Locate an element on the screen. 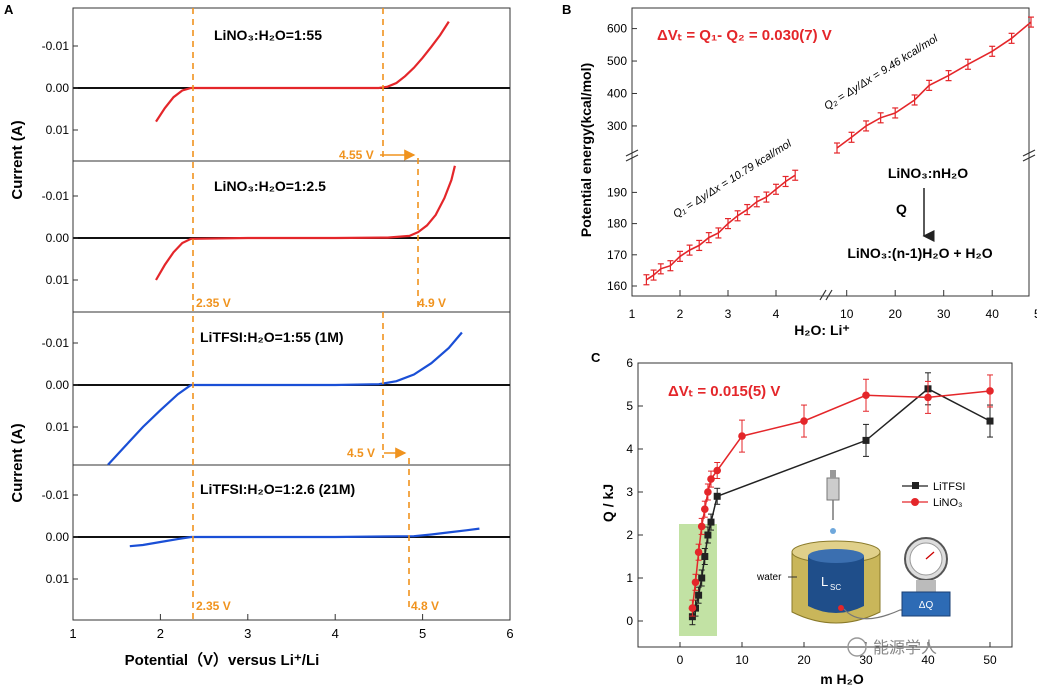 Image resolution: width=1037 pixels, height=690 pixels. watermark-text: 能源学人 is located at coordinates (905, 648).